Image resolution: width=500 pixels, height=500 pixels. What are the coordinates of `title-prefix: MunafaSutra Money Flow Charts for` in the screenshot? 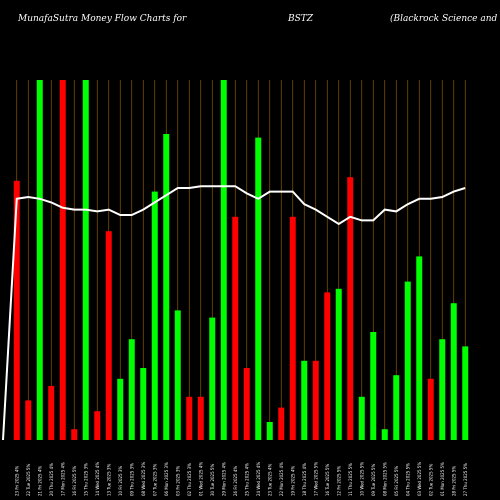 It's located at (102, 19).